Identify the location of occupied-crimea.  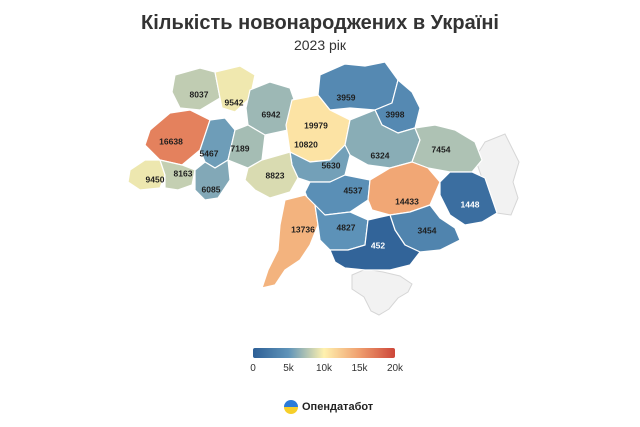
(382, 292).